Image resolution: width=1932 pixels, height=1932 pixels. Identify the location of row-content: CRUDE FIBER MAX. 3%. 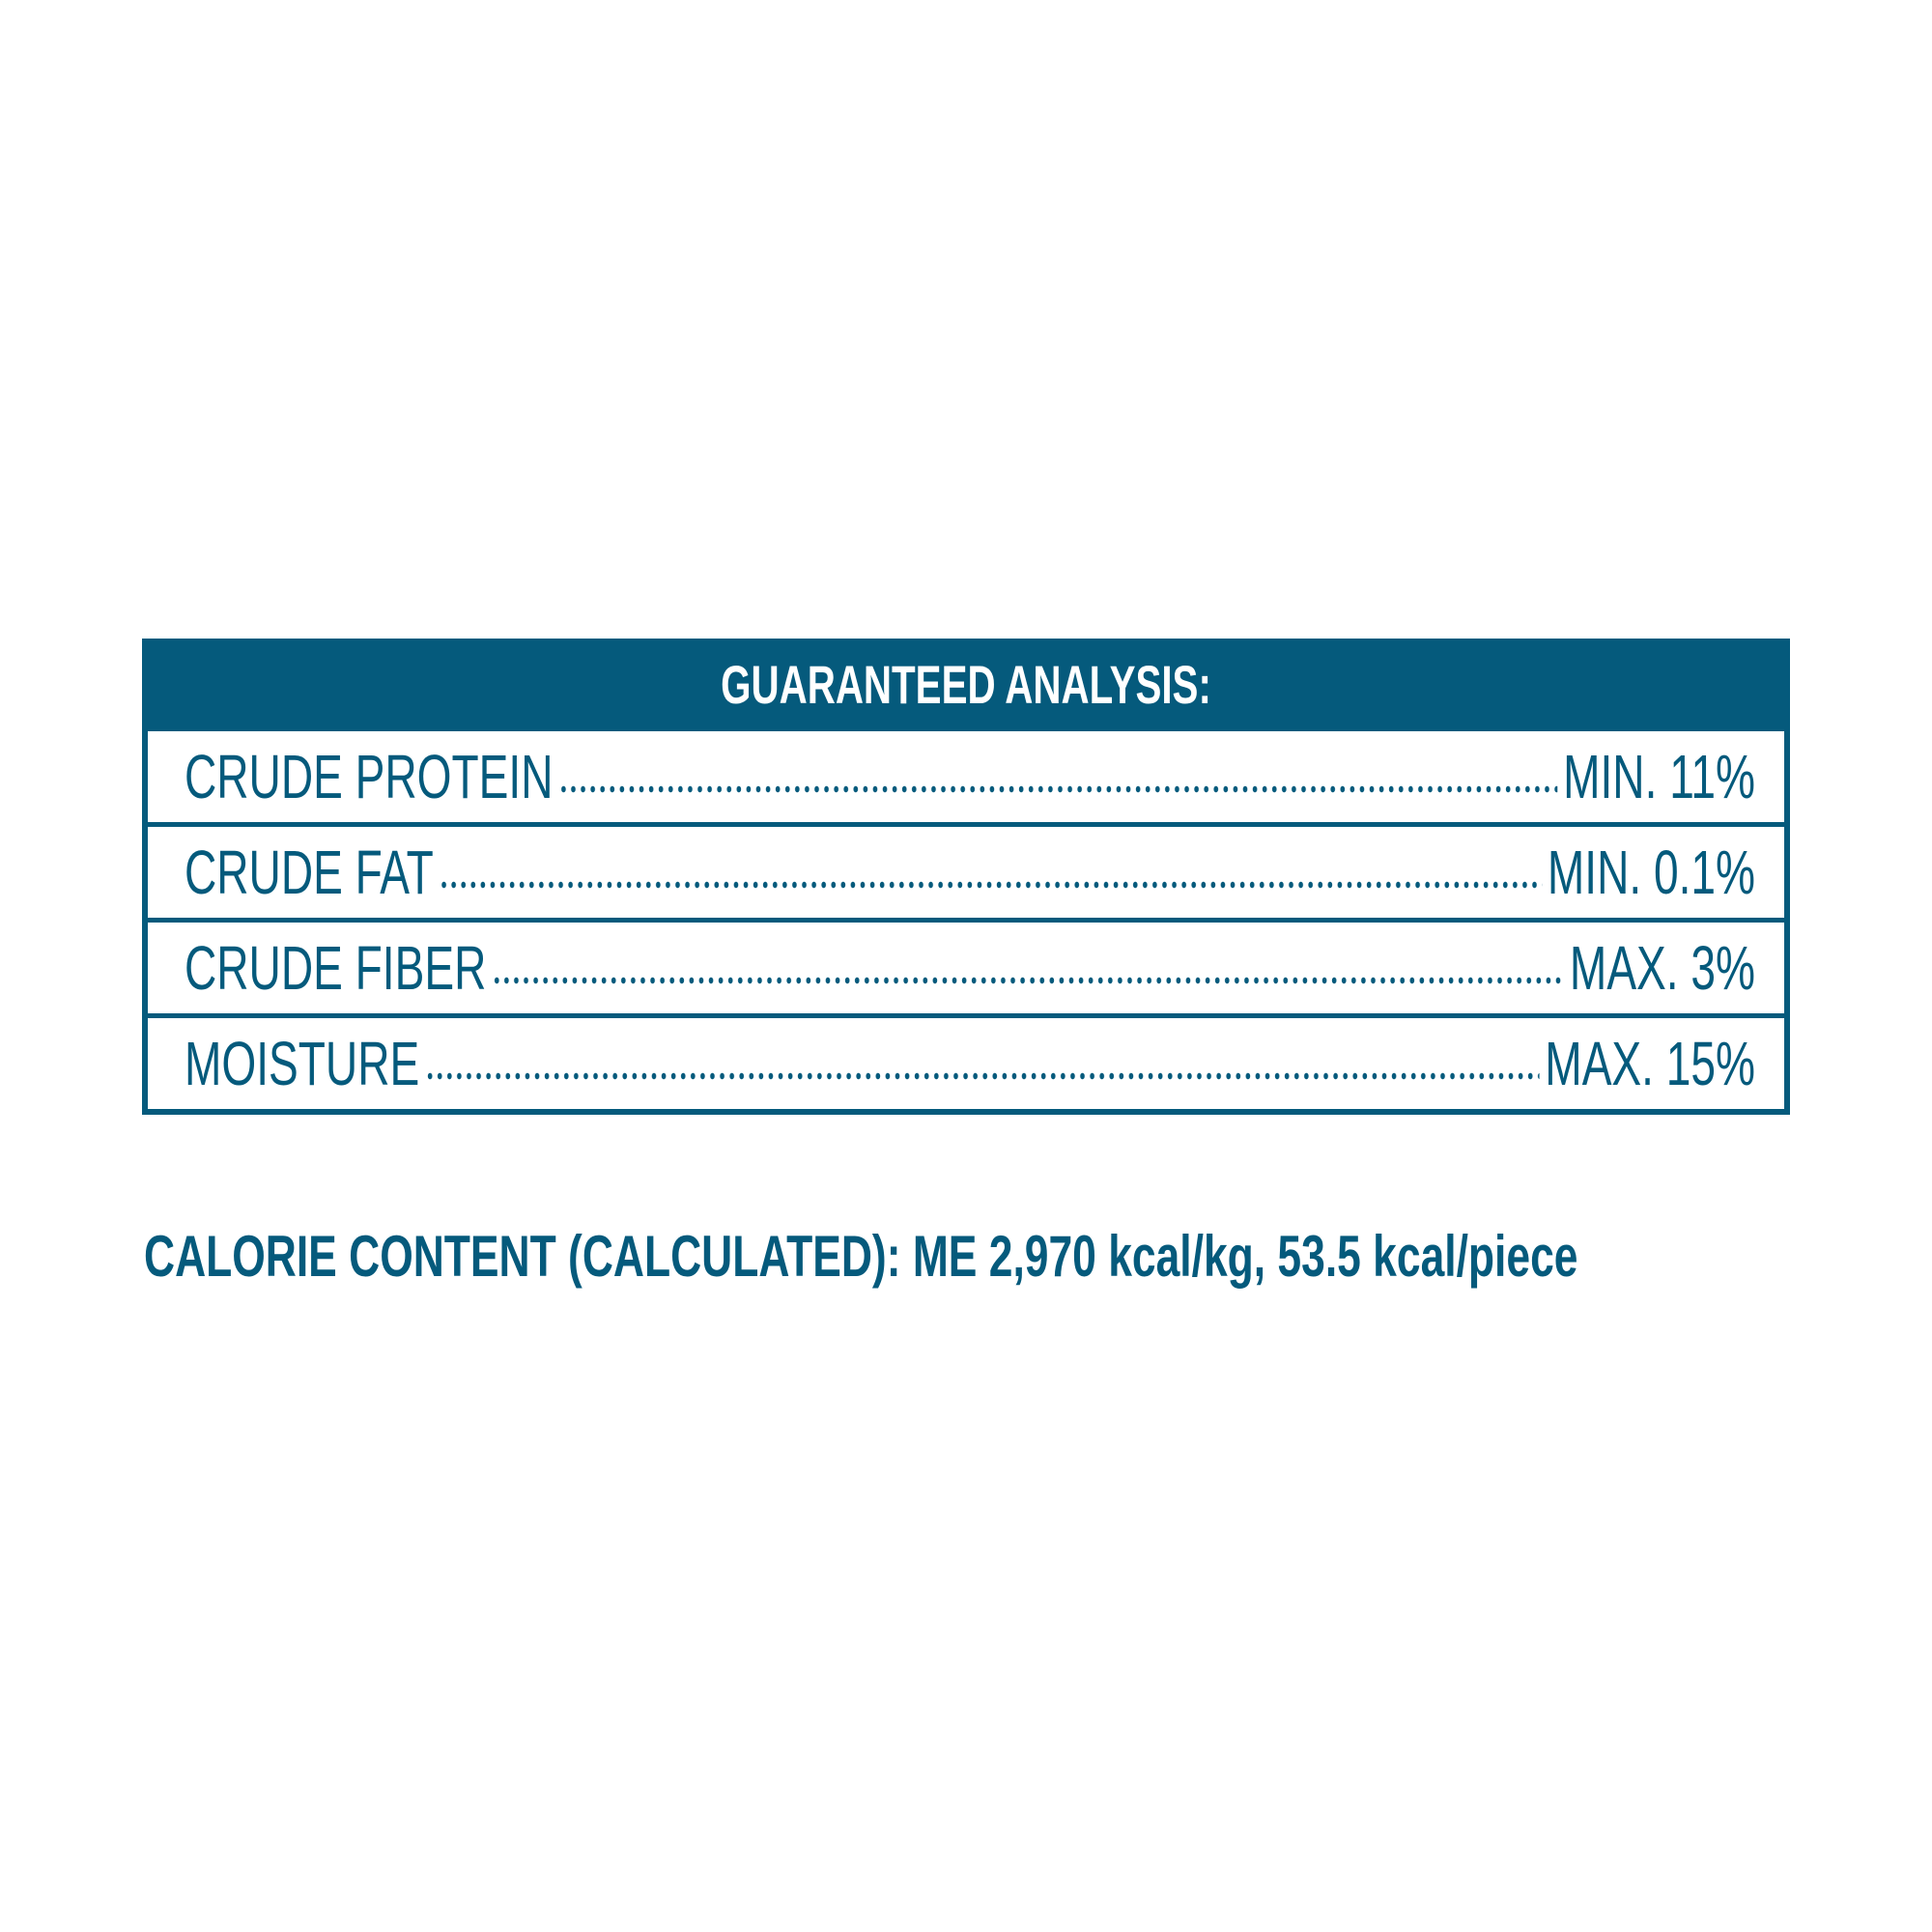
(970, 968).